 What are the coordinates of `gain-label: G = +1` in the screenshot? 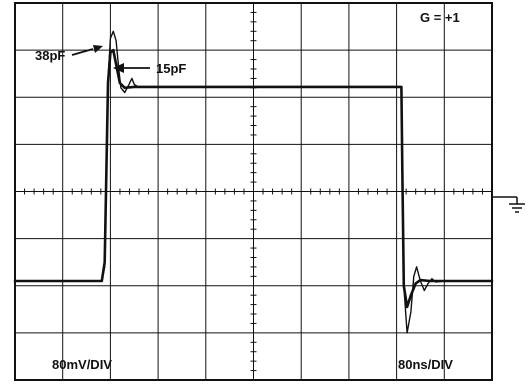 It's located at (440, 17).